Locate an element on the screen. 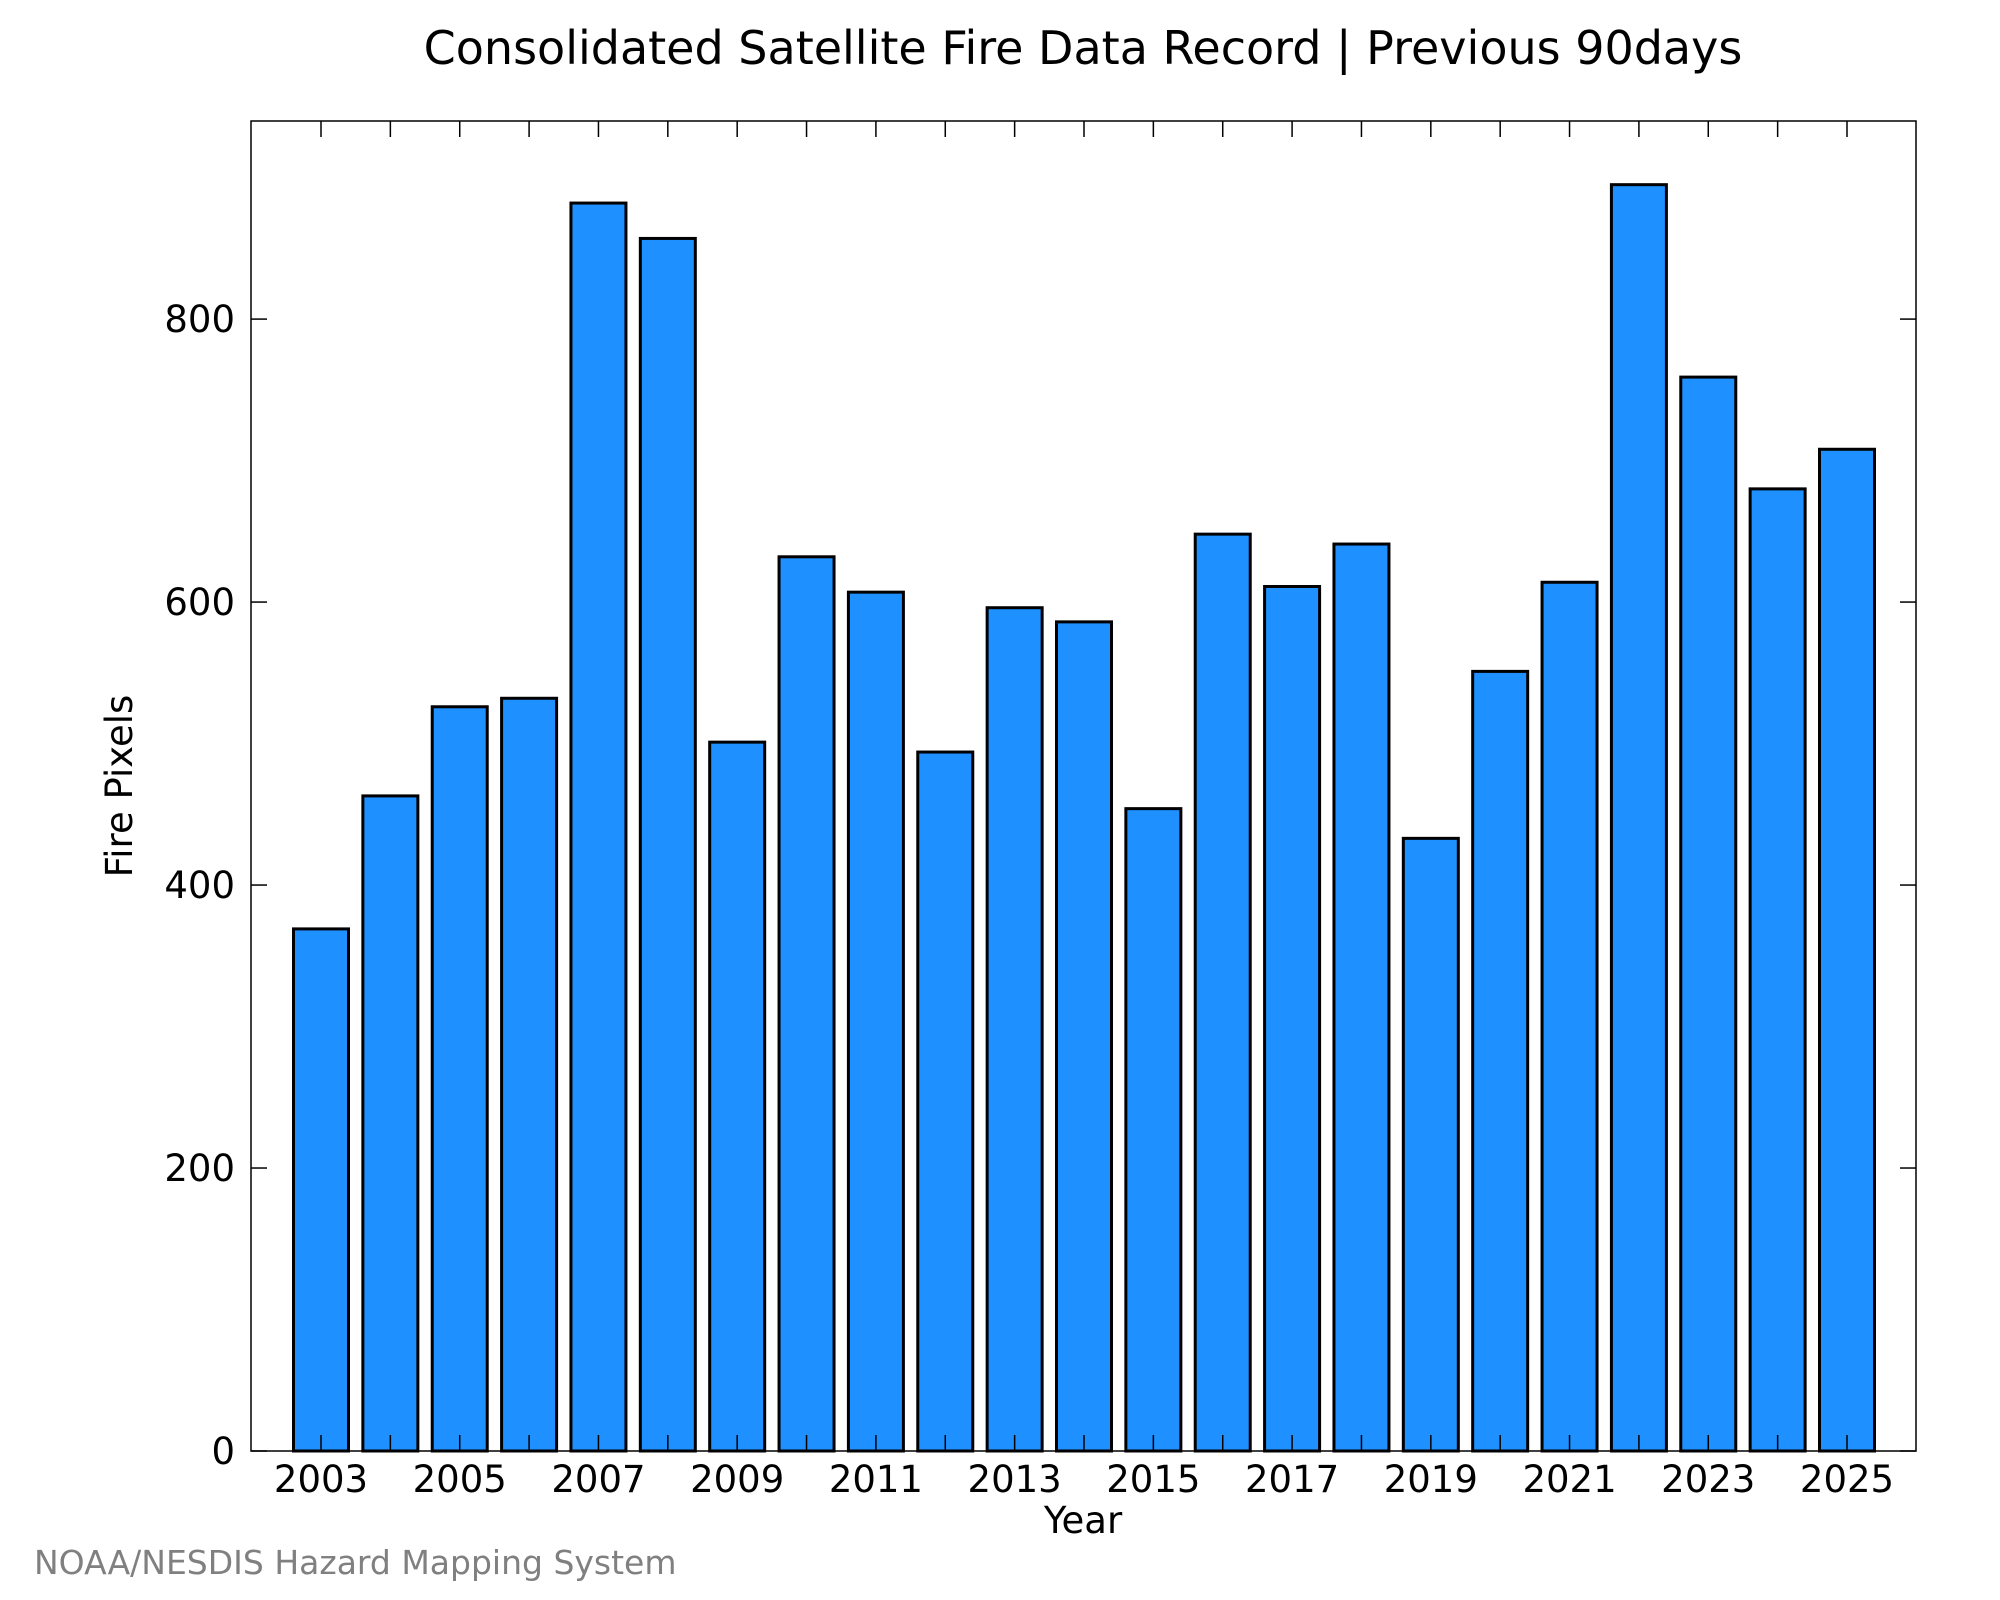  bar-2007 is located at coordinates (598, 827).